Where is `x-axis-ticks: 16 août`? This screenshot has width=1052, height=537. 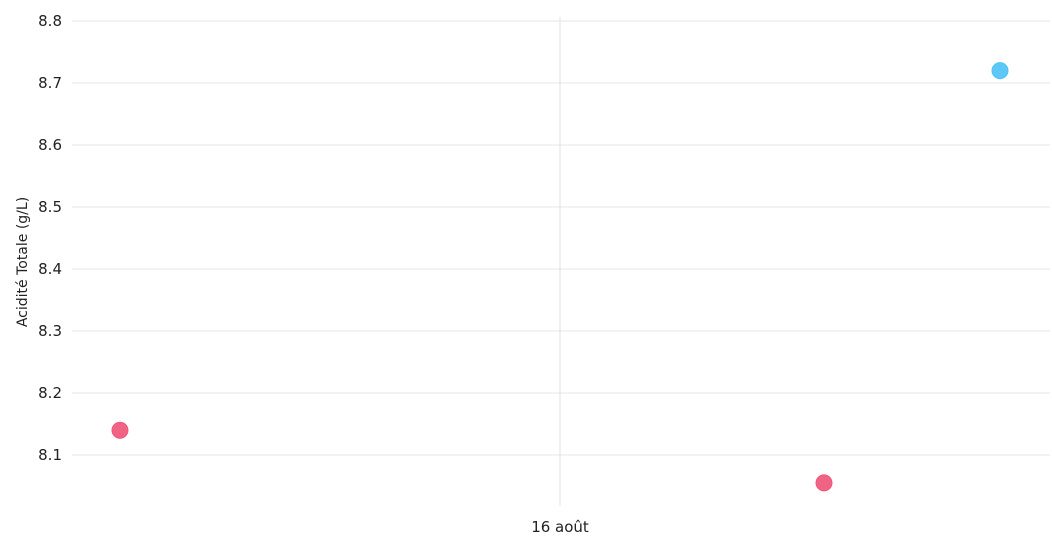
x-axis-ticks: 16 août is located at coordinates (560, 527).